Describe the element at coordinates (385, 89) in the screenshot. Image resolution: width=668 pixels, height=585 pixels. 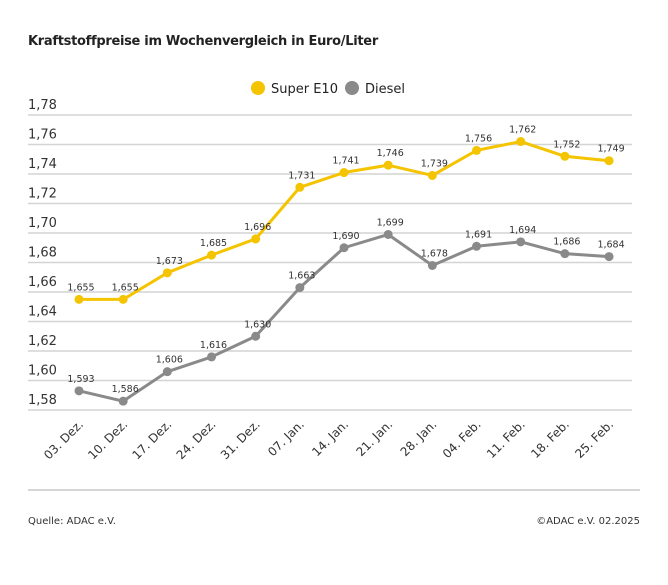
I see `legend-label: Diesel` at that location.